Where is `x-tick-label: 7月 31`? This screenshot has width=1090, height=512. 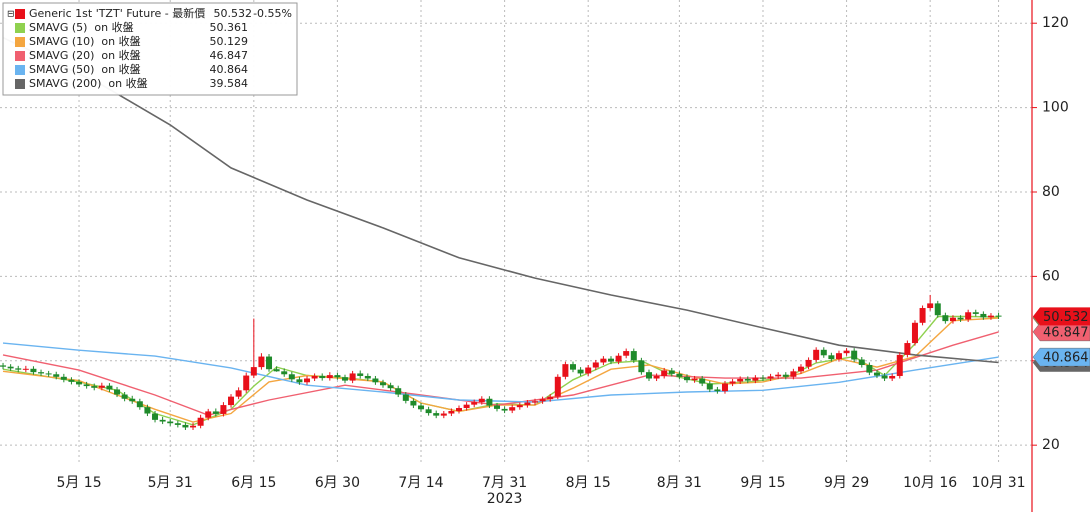
x-tick-label: 7月 31 is located at coordinates (504, 483).